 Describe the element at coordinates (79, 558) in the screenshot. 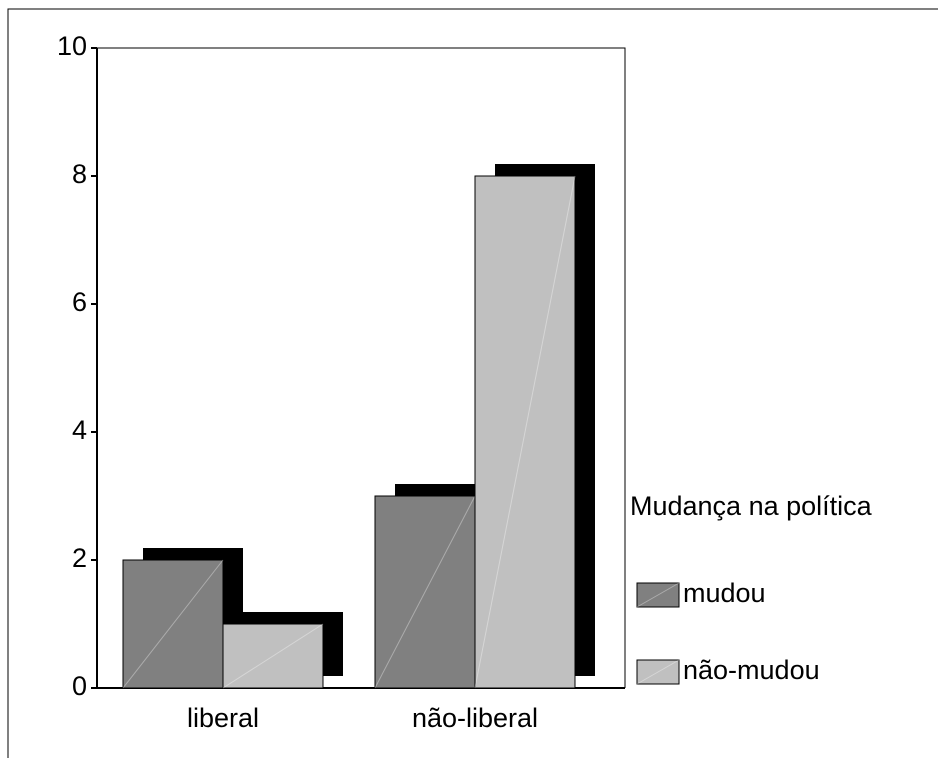

I see `y-tick-label: 2` at that location.